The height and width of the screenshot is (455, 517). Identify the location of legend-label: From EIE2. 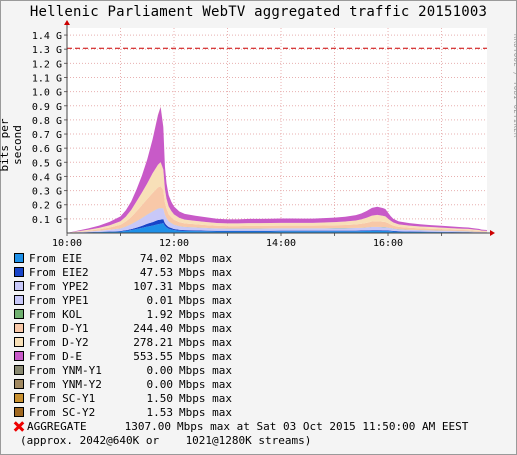
(59, 272).